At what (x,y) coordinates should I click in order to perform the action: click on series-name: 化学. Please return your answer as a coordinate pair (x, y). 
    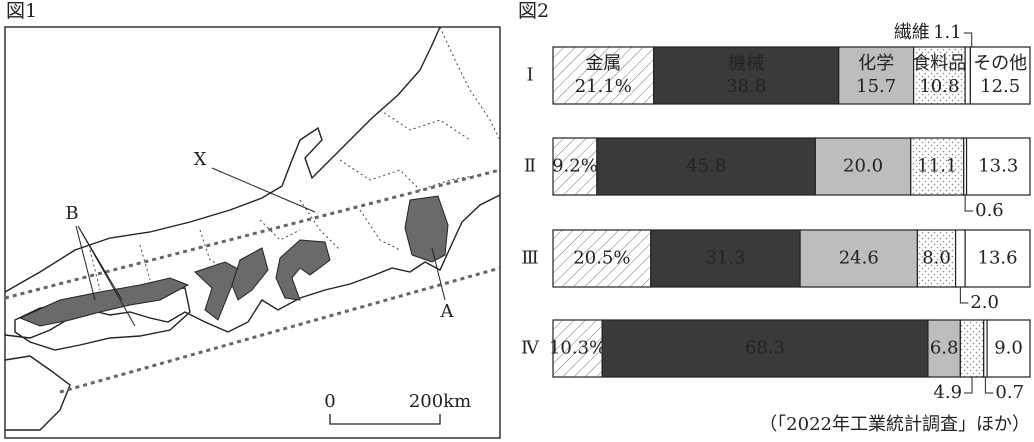
    Looking at the image, I should click on (876, 63).